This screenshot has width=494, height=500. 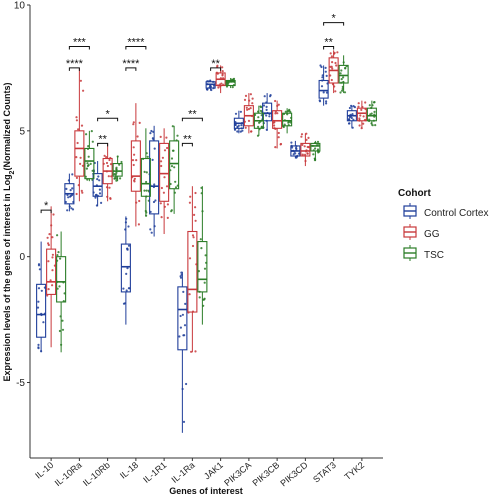 I want to click on box-pik3cd-gg, so click(x=305, y=150).